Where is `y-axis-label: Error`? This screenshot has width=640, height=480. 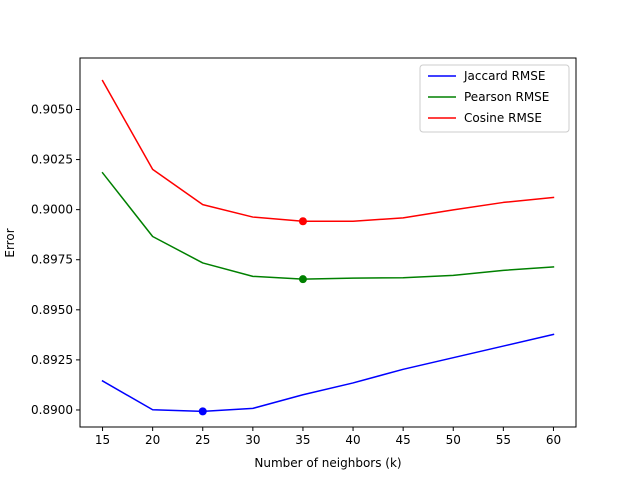
y-axis-label: Error is located at coordinates (10, 242).